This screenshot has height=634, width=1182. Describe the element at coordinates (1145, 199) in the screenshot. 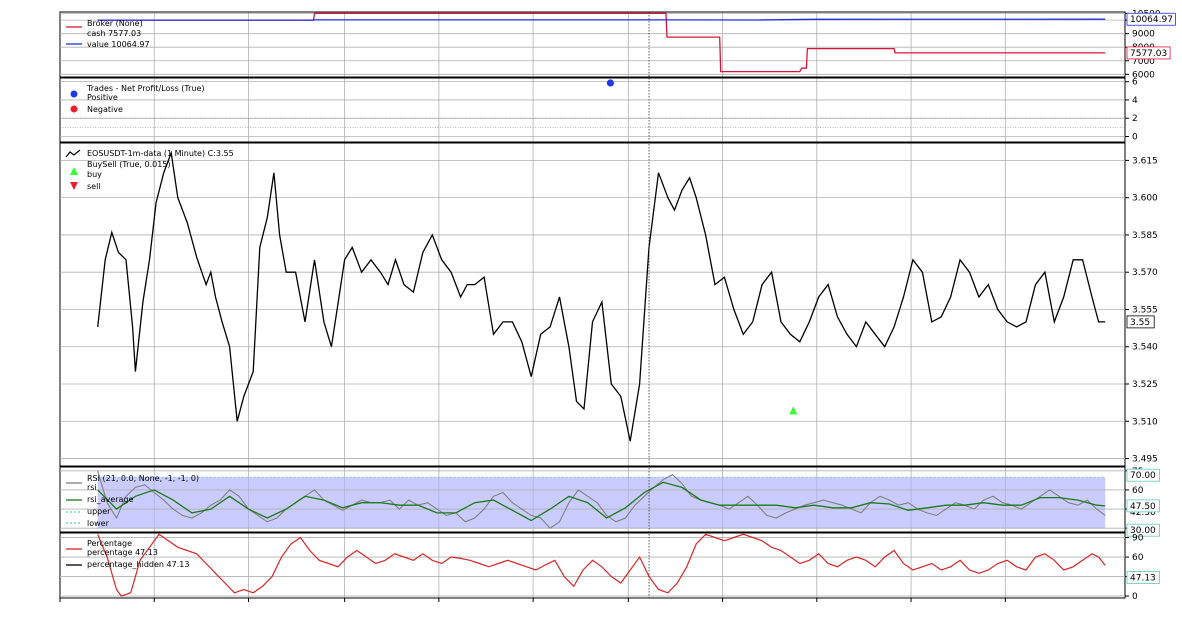

I see `y-tick-label: 3.600` at that location.